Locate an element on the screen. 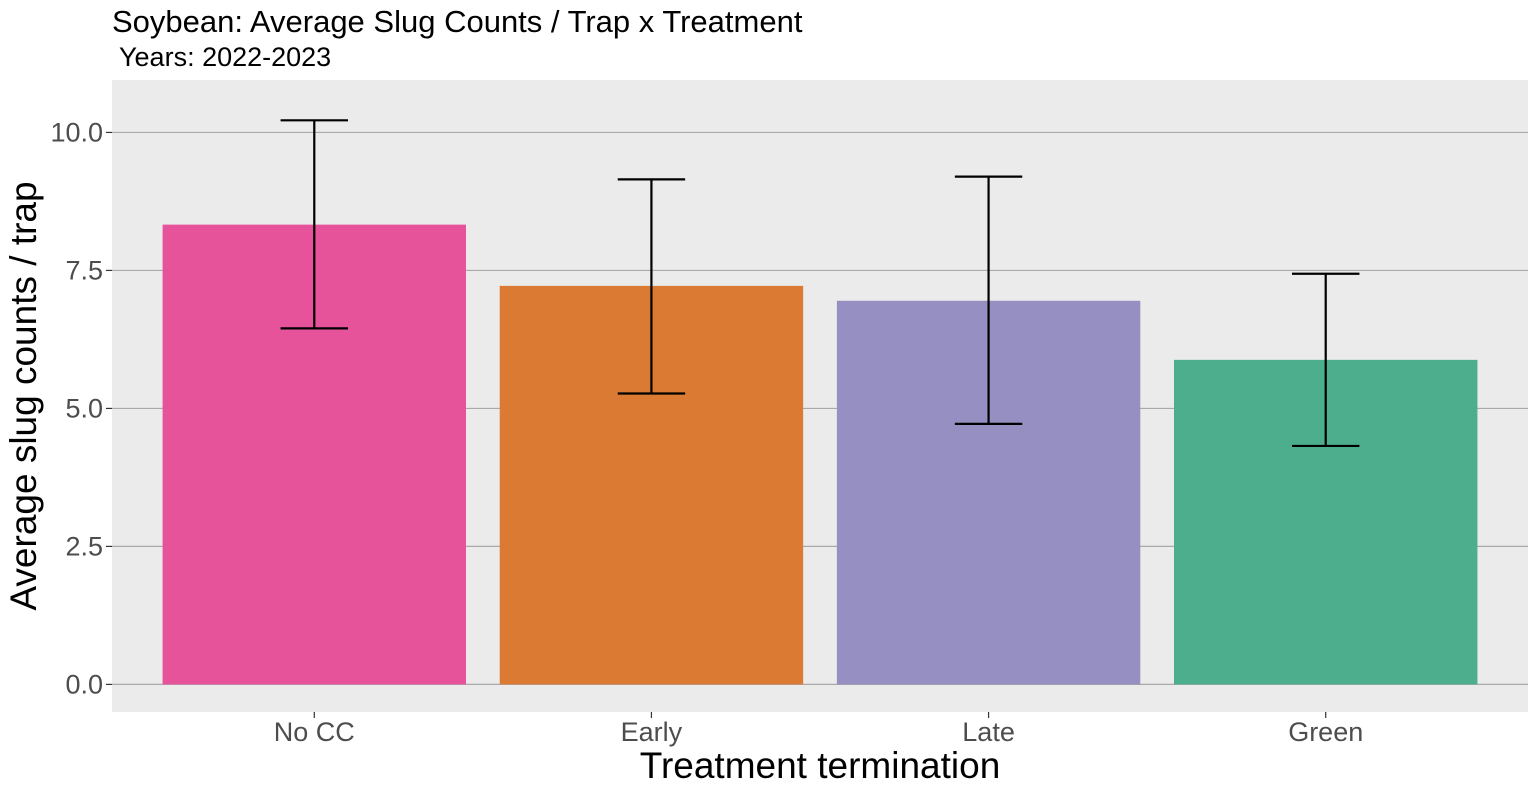 The image size is (1536, 793). y-axis-ticks: 0.0 2.5 5.0 7.5 10.0 is located at coordinates (81, 408).